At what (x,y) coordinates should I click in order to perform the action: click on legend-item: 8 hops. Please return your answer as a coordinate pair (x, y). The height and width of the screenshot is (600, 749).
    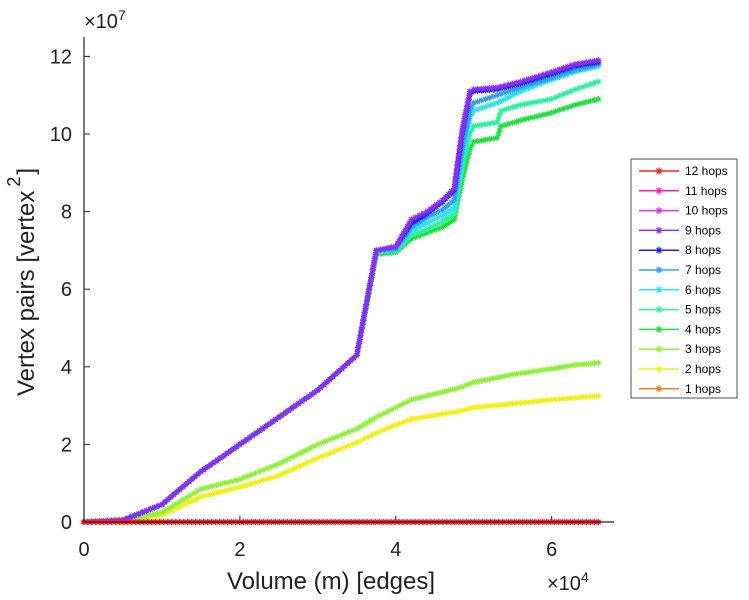
    Looking at the image, I should click on (680, 250).